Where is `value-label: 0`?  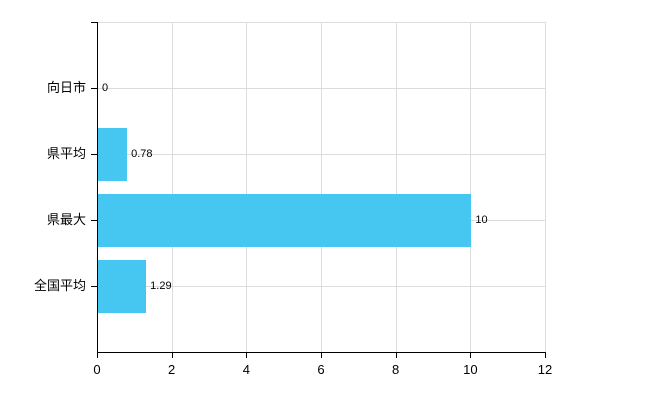
value-label: 0 is located at coordinates (105, 88).